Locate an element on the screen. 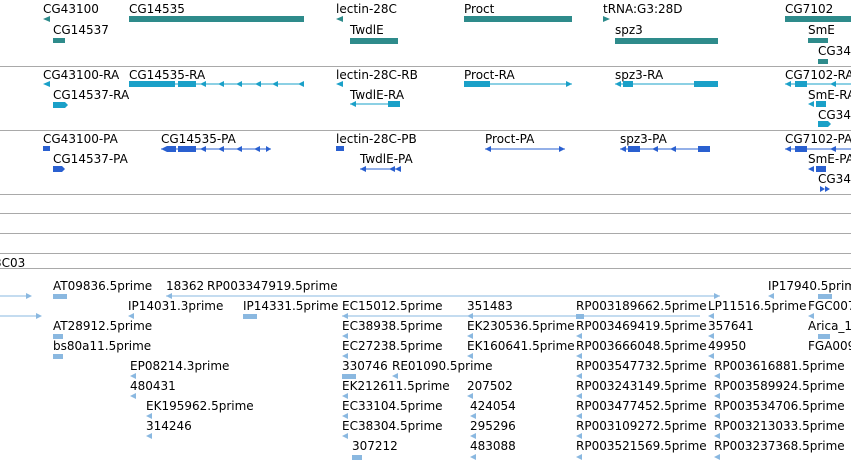 The width and height of the screenshot is (851, 462). est-label: AT28912.5prime is located at coordinates (103, 326).